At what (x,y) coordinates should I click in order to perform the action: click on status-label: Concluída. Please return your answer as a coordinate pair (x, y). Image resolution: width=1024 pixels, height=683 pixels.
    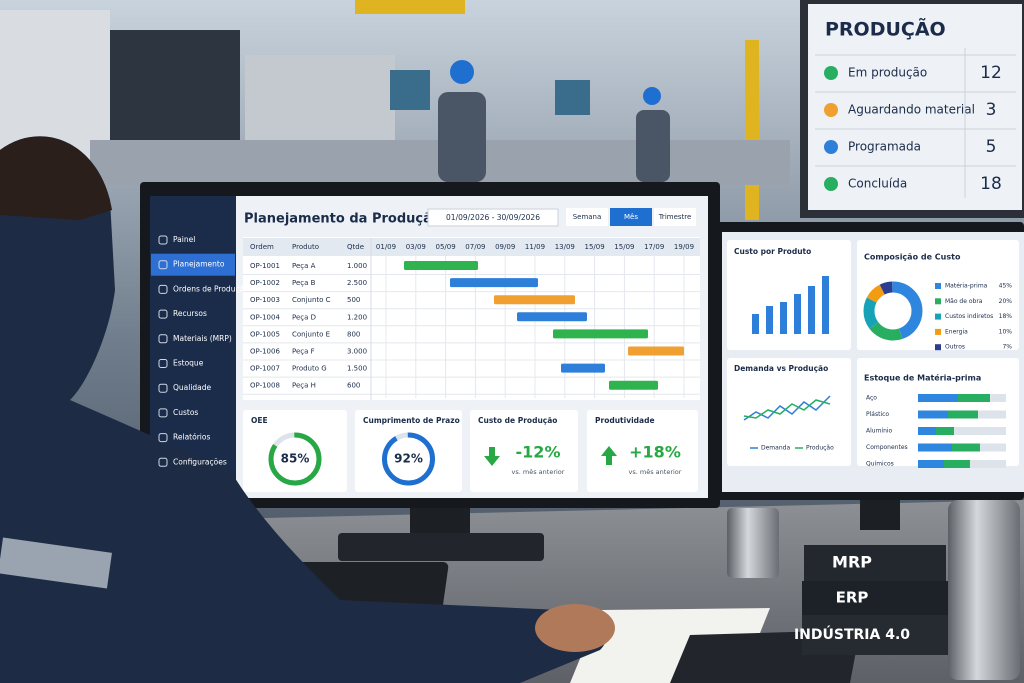
    Looking at the image, I should click on (877, 184).